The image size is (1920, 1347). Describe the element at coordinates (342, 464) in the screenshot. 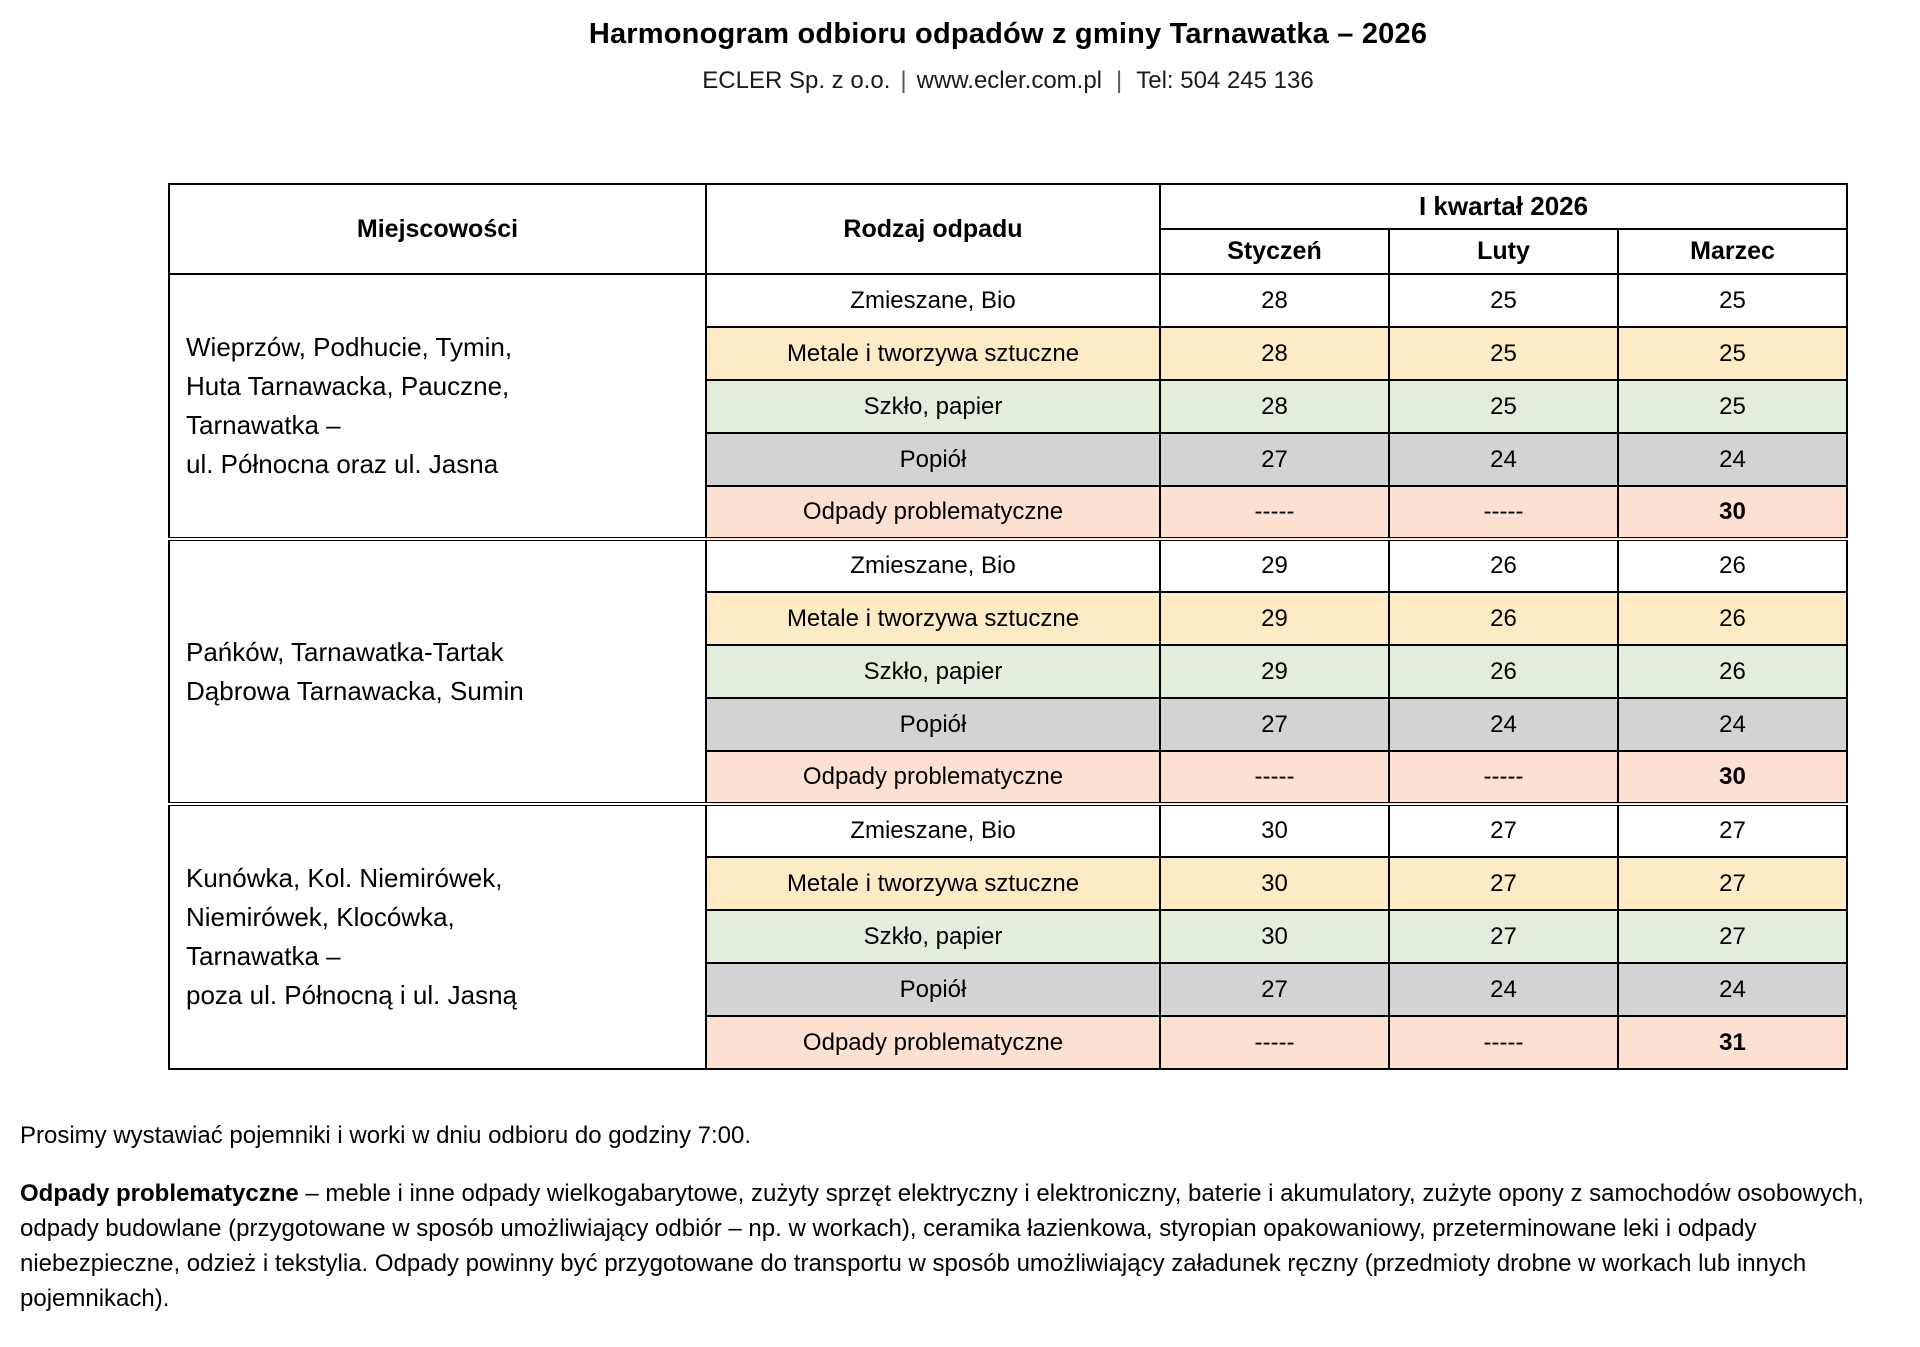

I see `locality-line: ul. Północna oraz ul. Jasna` at that location.